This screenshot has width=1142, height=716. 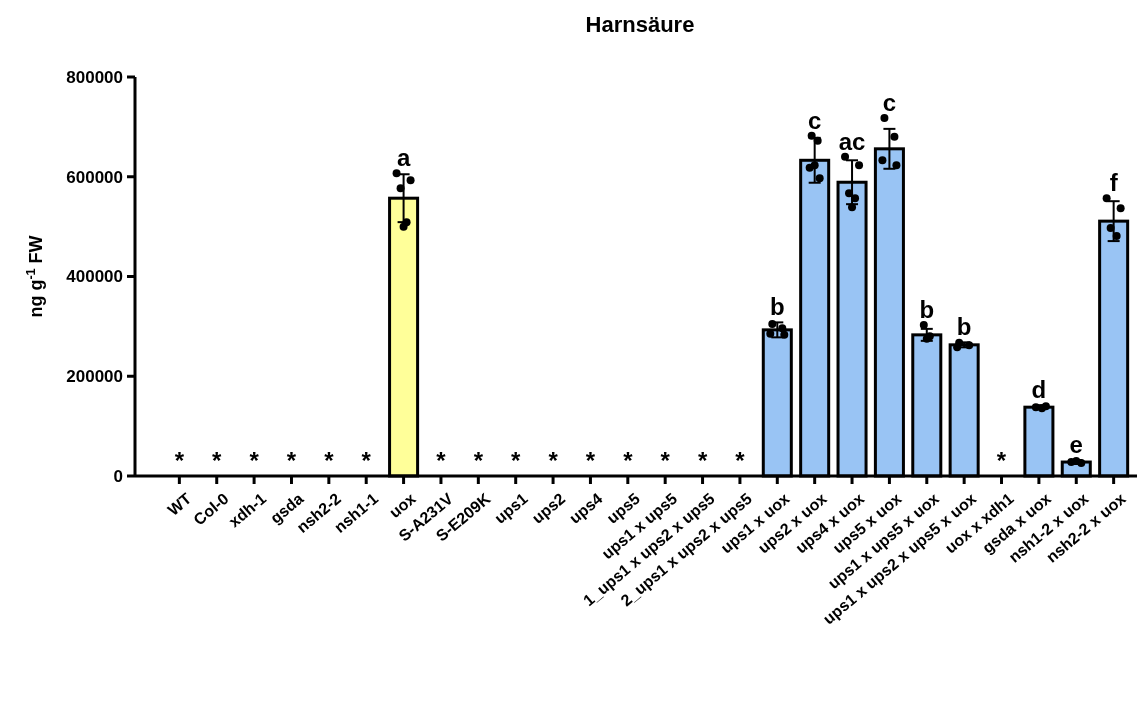 What do you see at coordinates (640, 24) in the screenshot?
I see `chart-title: Harnsäure` at bounding box center [640, 24].